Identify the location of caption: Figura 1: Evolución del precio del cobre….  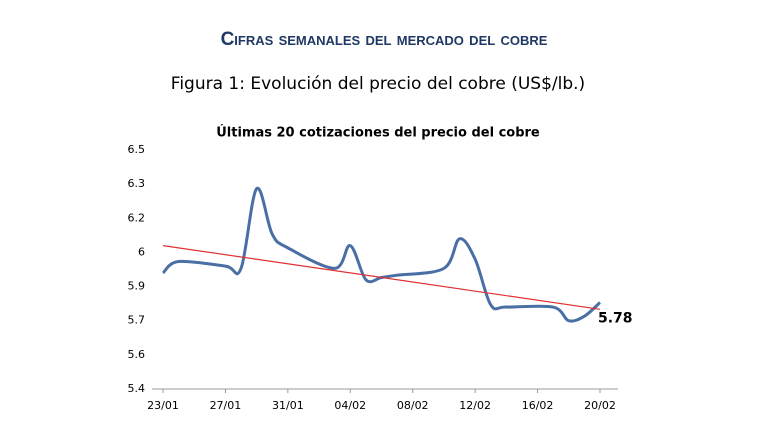
(378, 84).